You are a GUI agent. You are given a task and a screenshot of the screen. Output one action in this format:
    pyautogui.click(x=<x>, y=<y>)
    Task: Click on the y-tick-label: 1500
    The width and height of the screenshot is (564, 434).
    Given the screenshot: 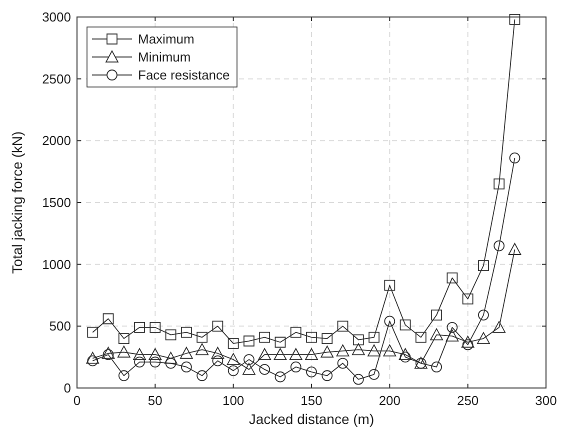 What is the action you would take?
    pyautogui.click(x=56, y=202)
    